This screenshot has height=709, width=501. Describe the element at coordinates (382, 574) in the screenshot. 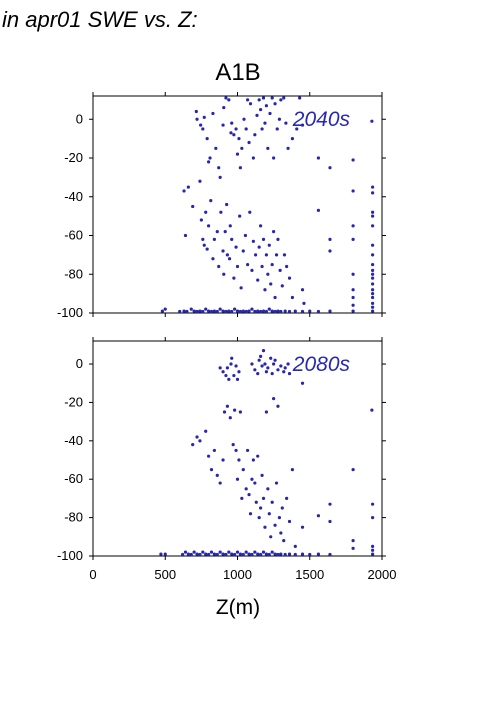

I see `x-tick-label: 2000` at that location.